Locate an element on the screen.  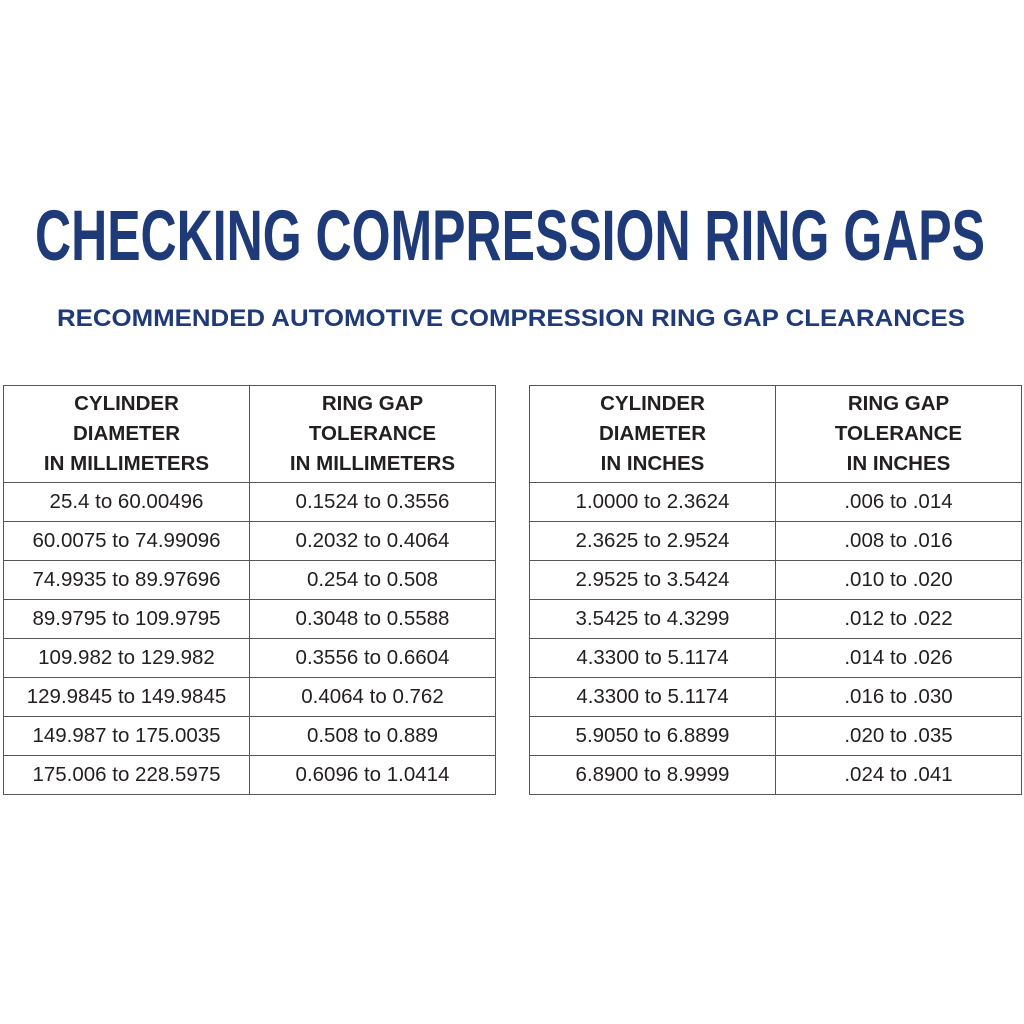
table-cell: .016 to .030 is located at coordinates (898, 697).